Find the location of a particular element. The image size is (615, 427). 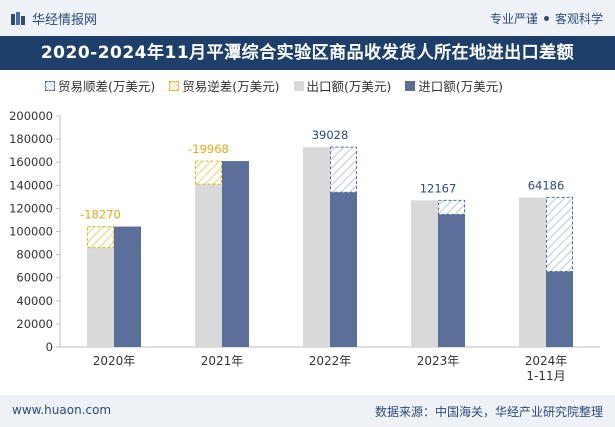

legend-label-export: 出口额(万美元) is located at coordinates (349, 86).